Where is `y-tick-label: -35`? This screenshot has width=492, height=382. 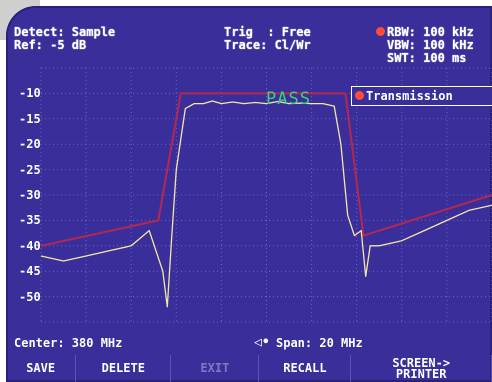
y-tick-label: -35 is located at coordinates (30, 220).